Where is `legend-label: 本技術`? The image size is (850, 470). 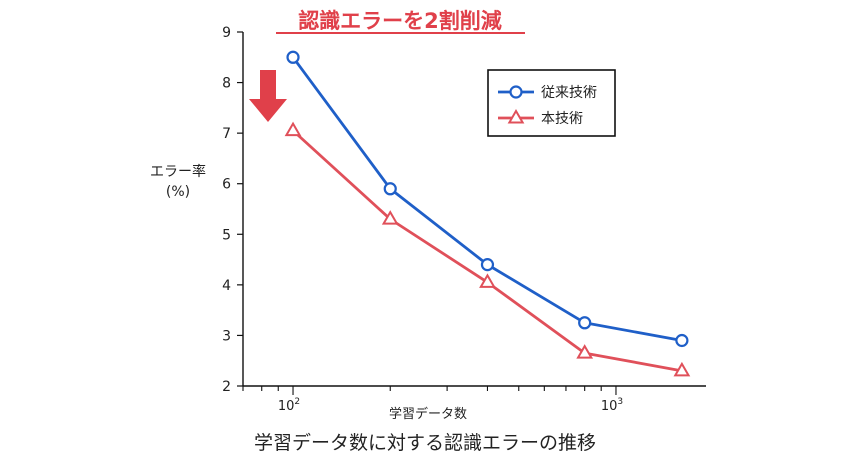 legend-label: 本技術 is located at coordinates (562, 119).